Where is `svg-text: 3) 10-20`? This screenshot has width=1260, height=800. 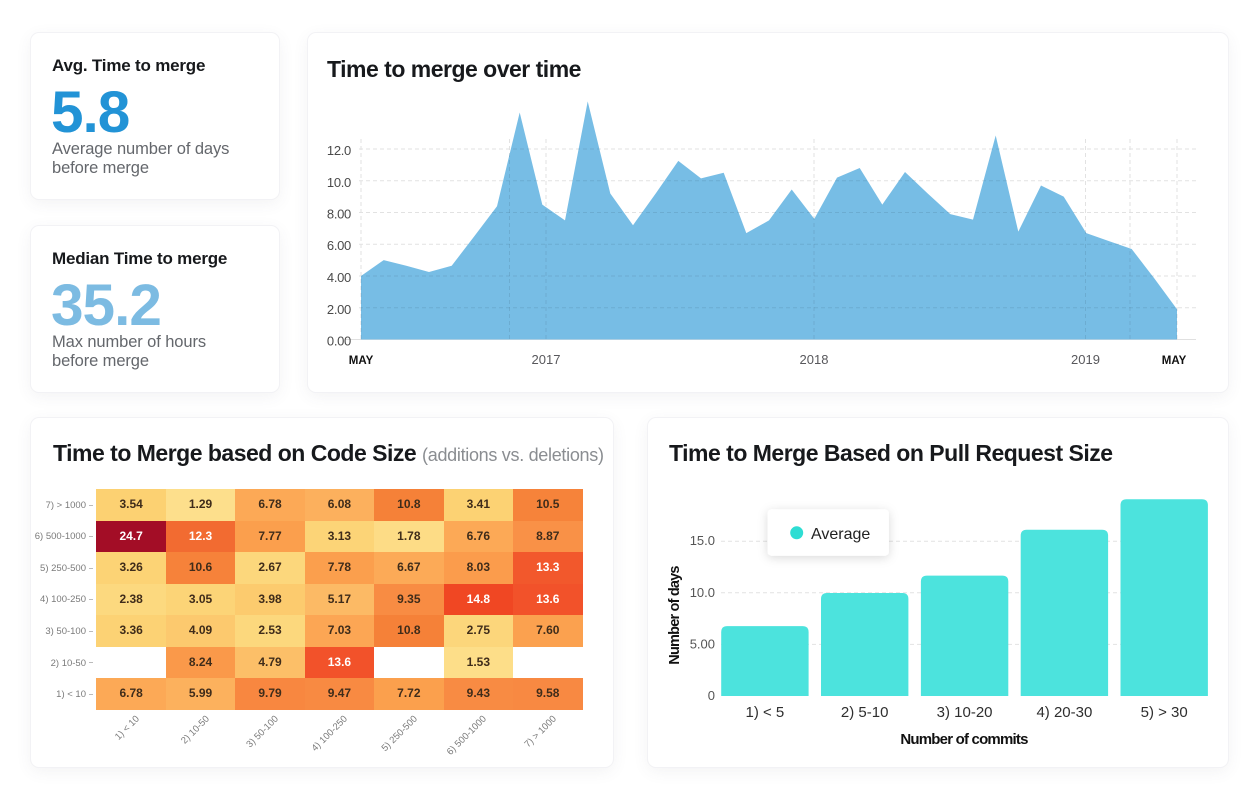
svg-text: 3) 10-20 is located at coordinates (965, 712).